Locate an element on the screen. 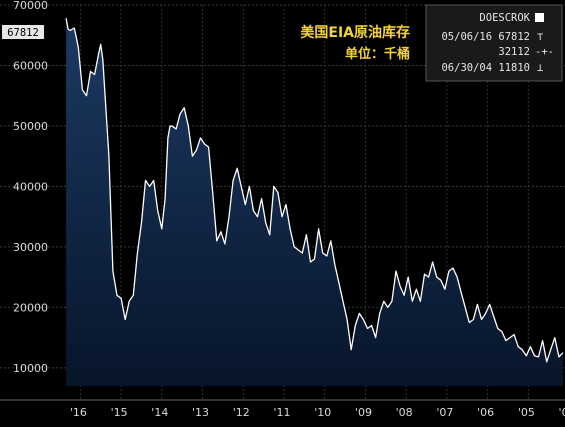  mid-marker-icon: -+- is located at coordinates (544, 52).